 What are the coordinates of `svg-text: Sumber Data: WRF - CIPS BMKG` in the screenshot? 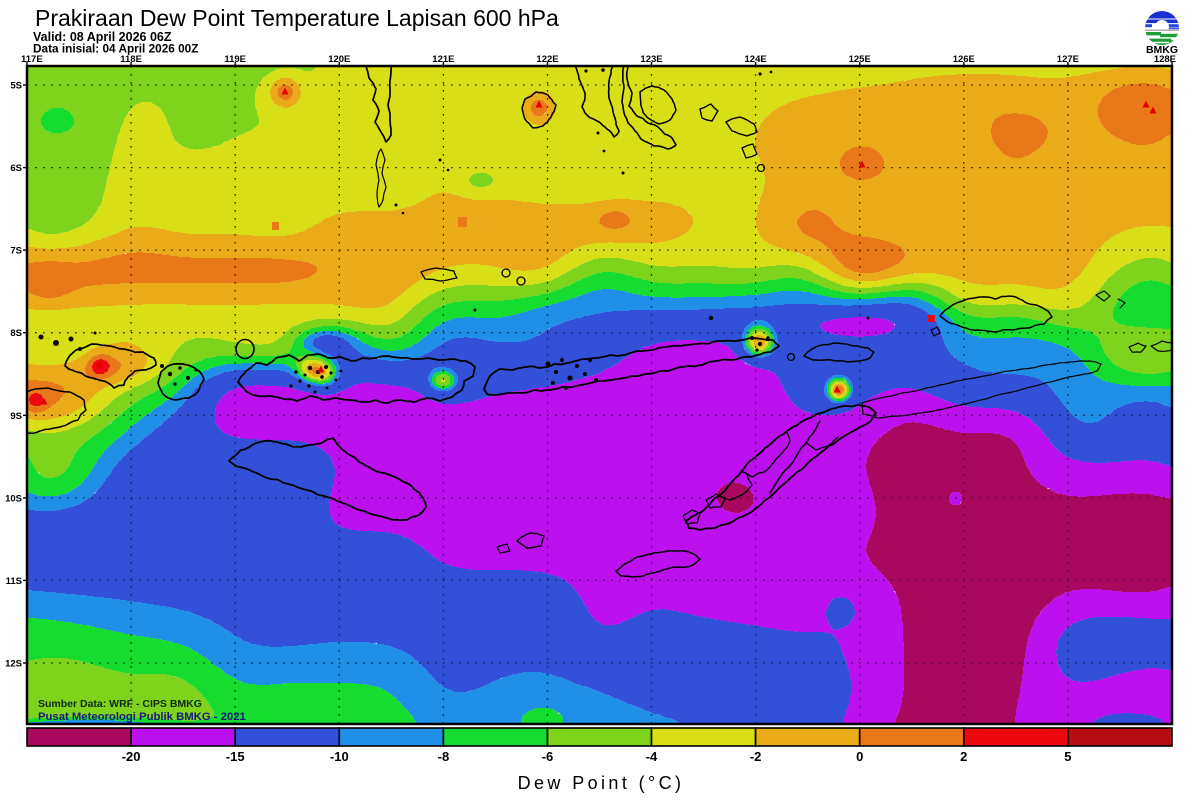 It's located at (120, 704).